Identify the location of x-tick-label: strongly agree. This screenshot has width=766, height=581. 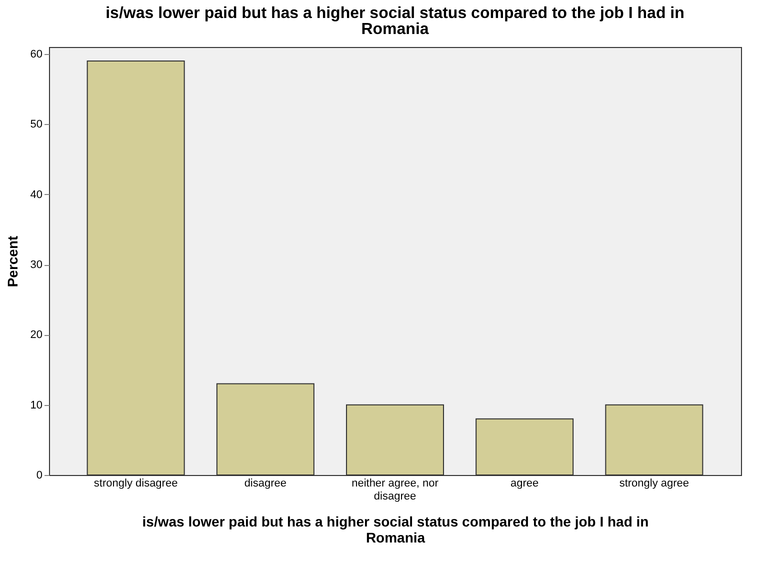
(654, 484).